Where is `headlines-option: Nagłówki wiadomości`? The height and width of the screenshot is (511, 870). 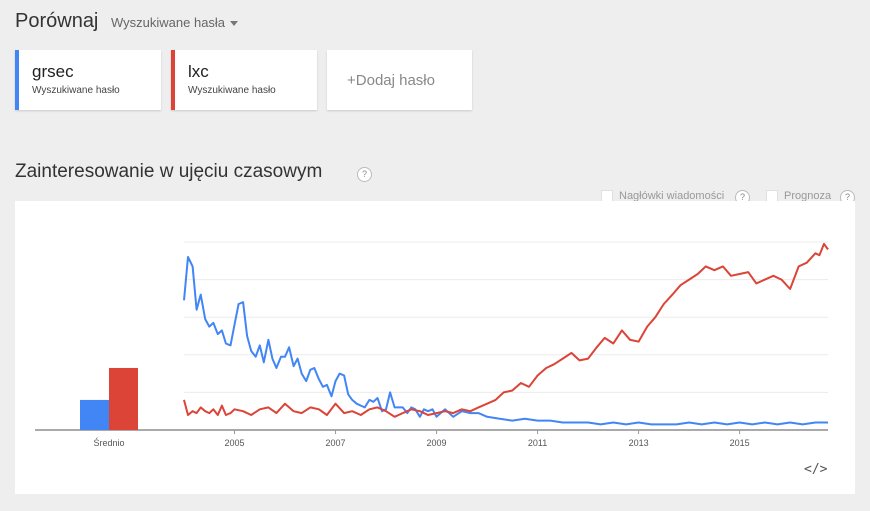 headlines-option: Nagłówki wiadomości is located at coordinates (663, 196).